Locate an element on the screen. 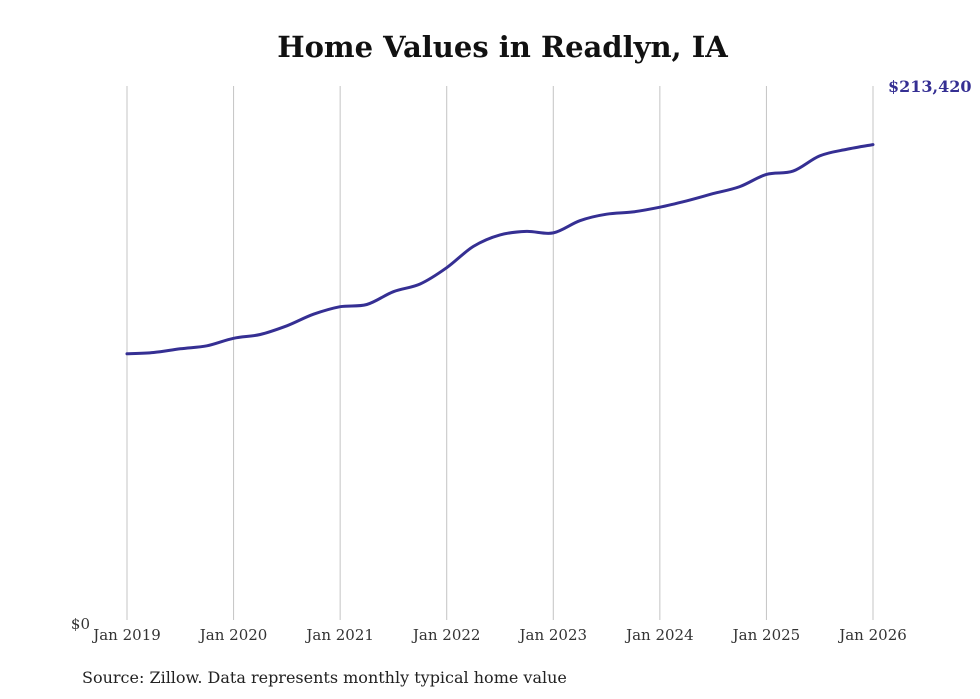 This screenshot has width=980, height=699. x-tick-label: Jan 2026 is located at coordinates (872, 635).